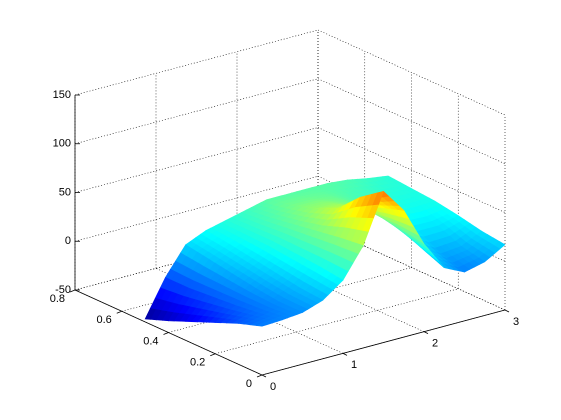  Describe the element at coordinates (383, 342) in the screenshot. I see `x-axis` at that location.